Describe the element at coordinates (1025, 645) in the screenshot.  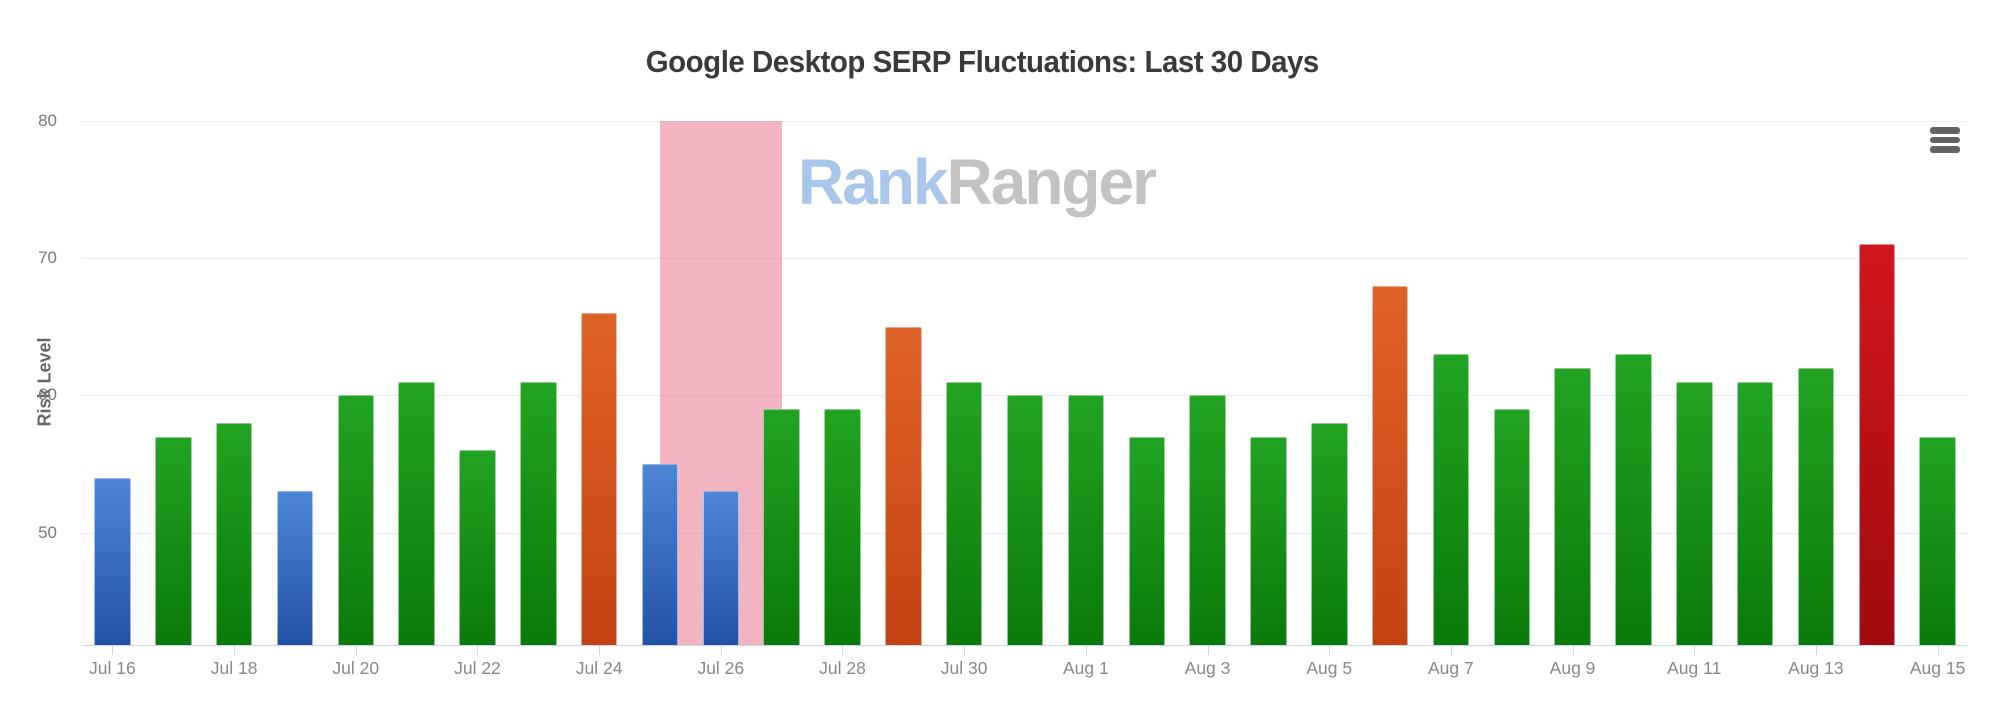
I see `x-axis-line` at that location.